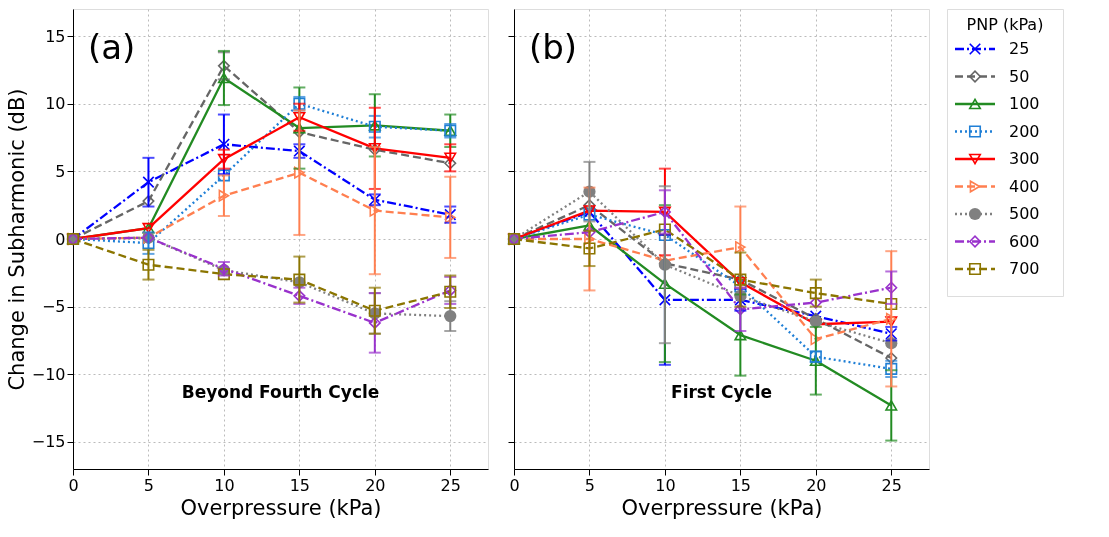  Describe the element at coordinates (48, 374) in the screenshot. I see `y-tick-label: −10` at that location.